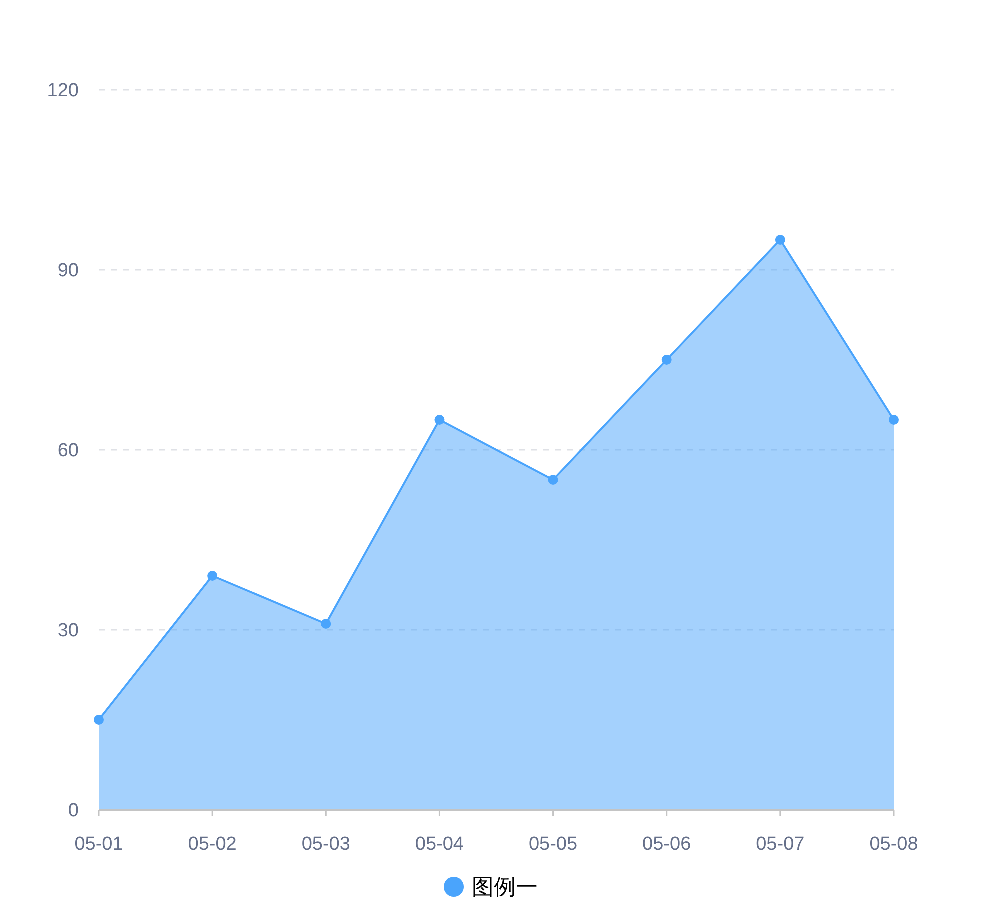  I want to click on y-tick-label: 90, so click(68, 271).